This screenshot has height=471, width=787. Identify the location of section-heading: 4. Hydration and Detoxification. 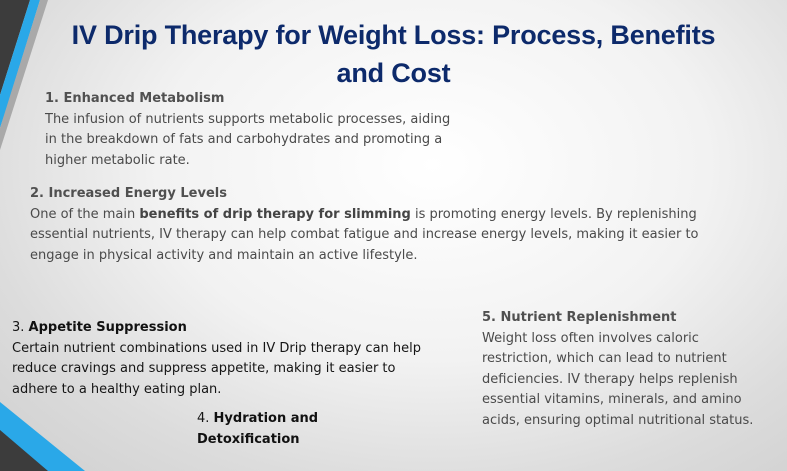
(272, 429).